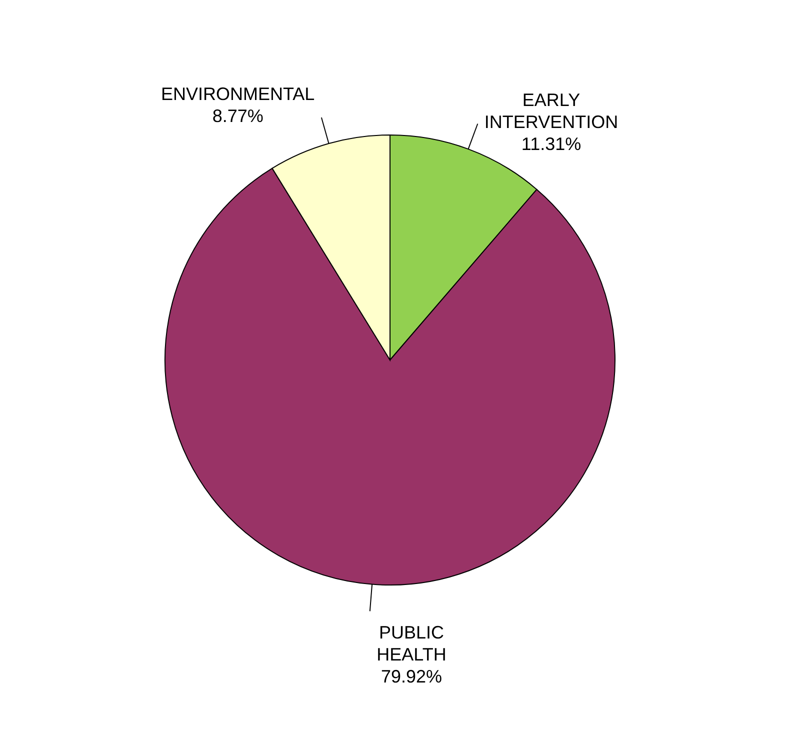 Image resolution: width=811 pixels, height=733 pixels. I want to click on data-label: 11.31%, so click(551, 144).